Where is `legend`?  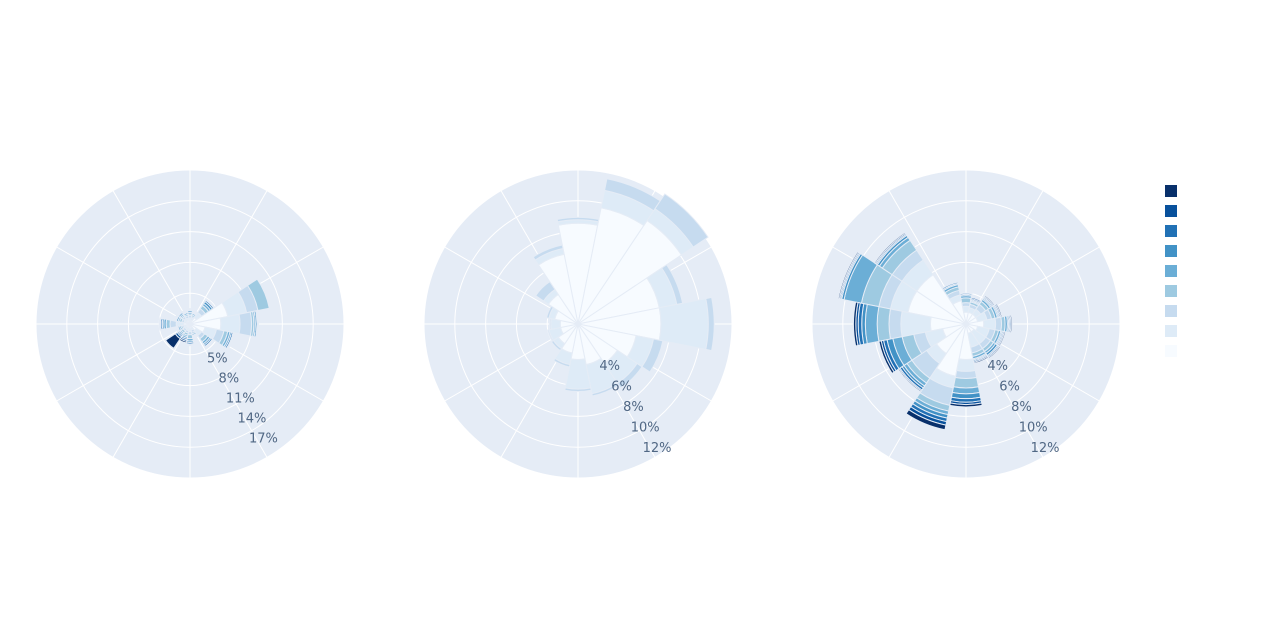 legend is located at coordinates (1171, 271).